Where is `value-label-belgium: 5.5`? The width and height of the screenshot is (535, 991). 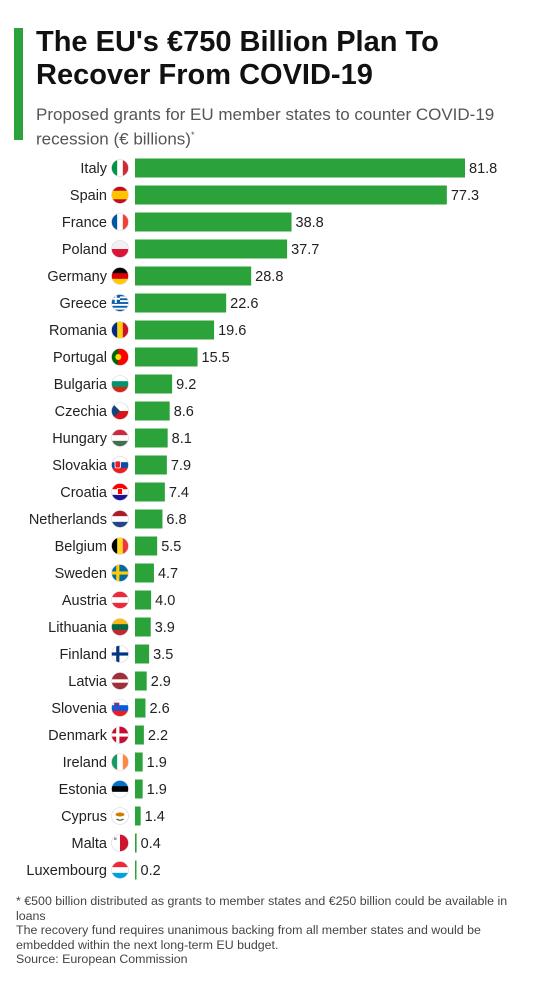 value-label-belgium: 5.5 is located at coordinates (171, 547).